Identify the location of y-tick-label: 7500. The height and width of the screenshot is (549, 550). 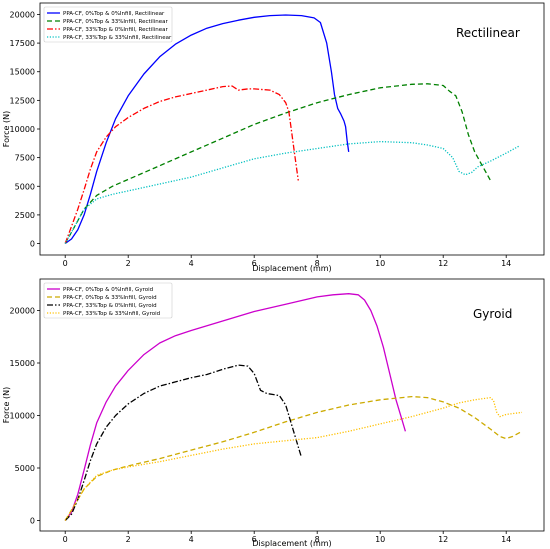
(25, 158).